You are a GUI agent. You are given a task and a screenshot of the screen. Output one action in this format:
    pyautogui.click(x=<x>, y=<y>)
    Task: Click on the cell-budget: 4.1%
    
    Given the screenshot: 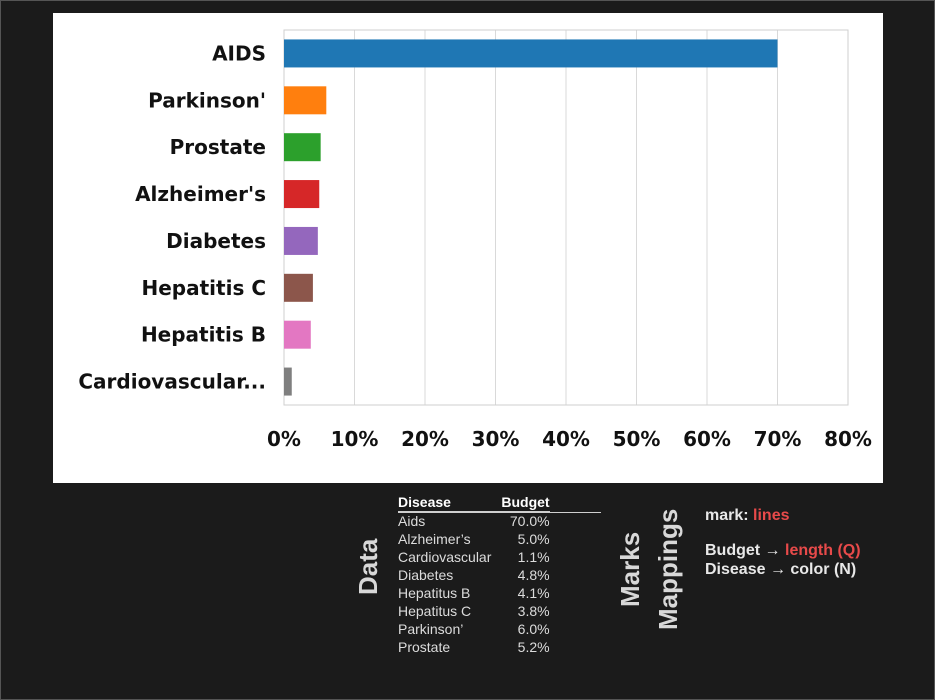 What is the action you would take?
    pyautogui.click(x=533, y=593)
    